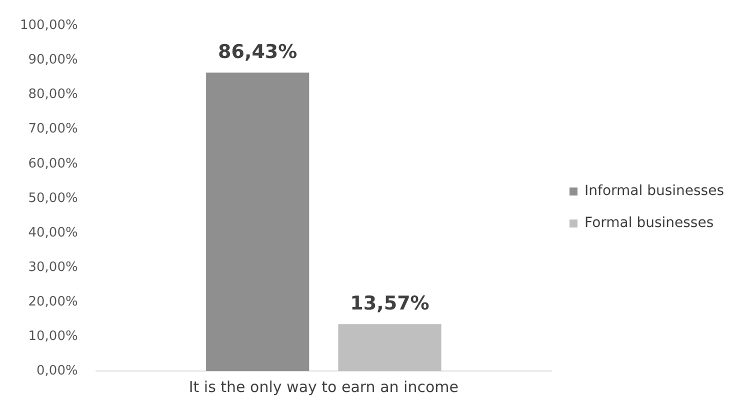  I want to click on y-tick-label: 50,00%, so click(53, 198).